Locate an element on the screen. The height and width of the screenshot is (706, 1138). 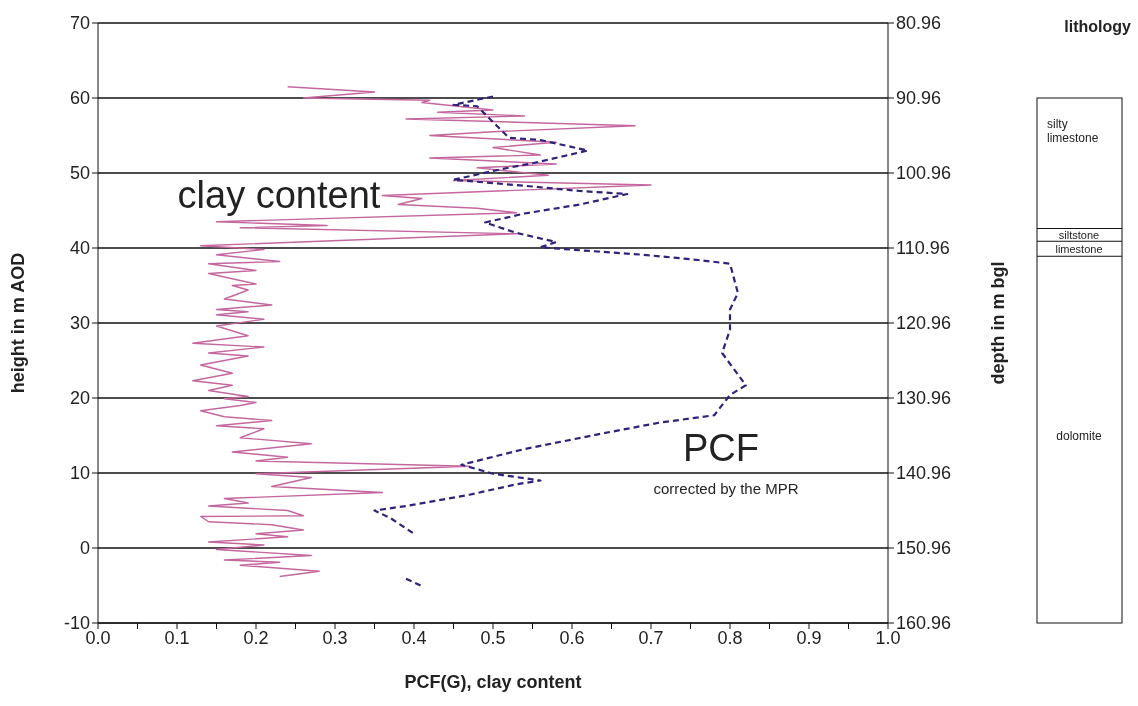
text: silty limestone is located at coordinates (1073, 131).